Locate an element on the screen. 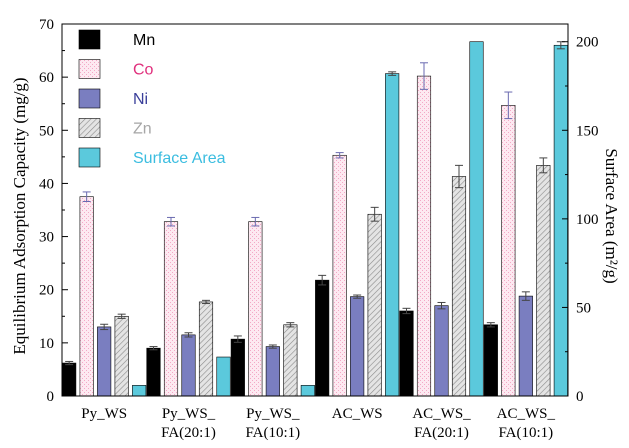  y2-tick-label: 100 is located at coordinates (587, 220).